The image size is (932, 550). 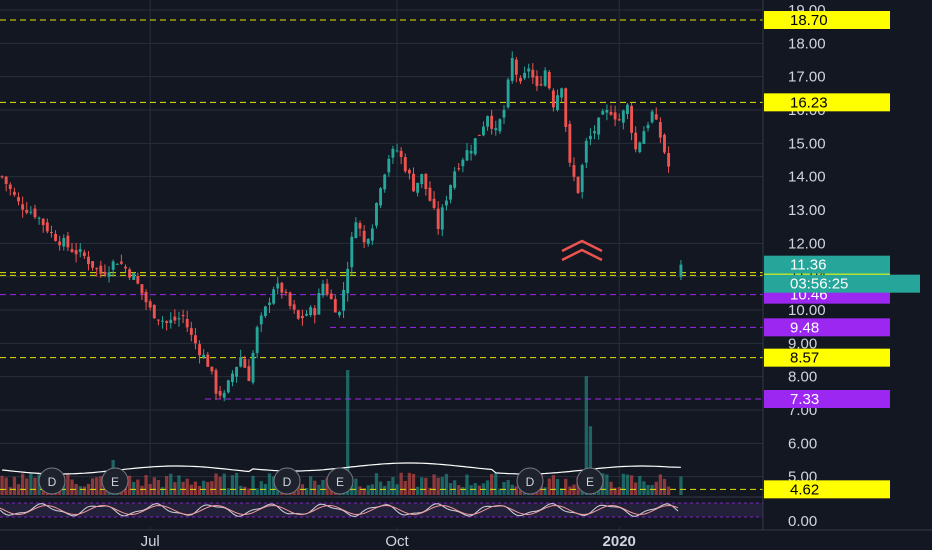 What do you see at coordinates (827, 102) in the screenshot?
I see `price-tag: 16.23` at bounding box center [827, 102].